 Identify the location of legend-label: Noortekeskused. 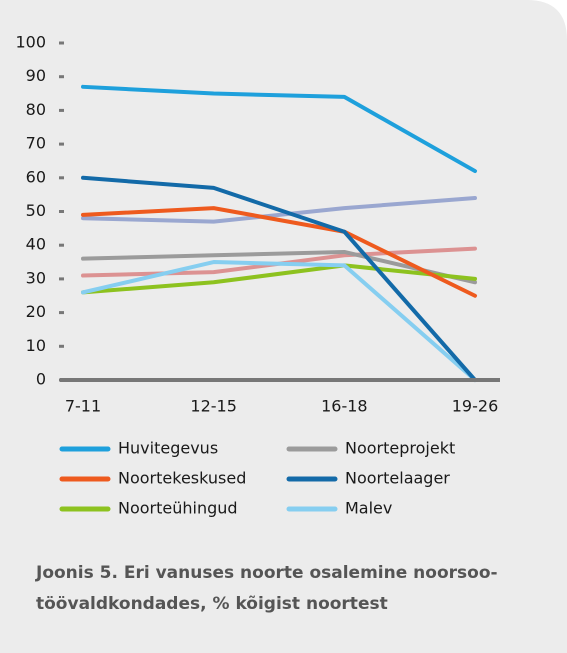
(182, 478).